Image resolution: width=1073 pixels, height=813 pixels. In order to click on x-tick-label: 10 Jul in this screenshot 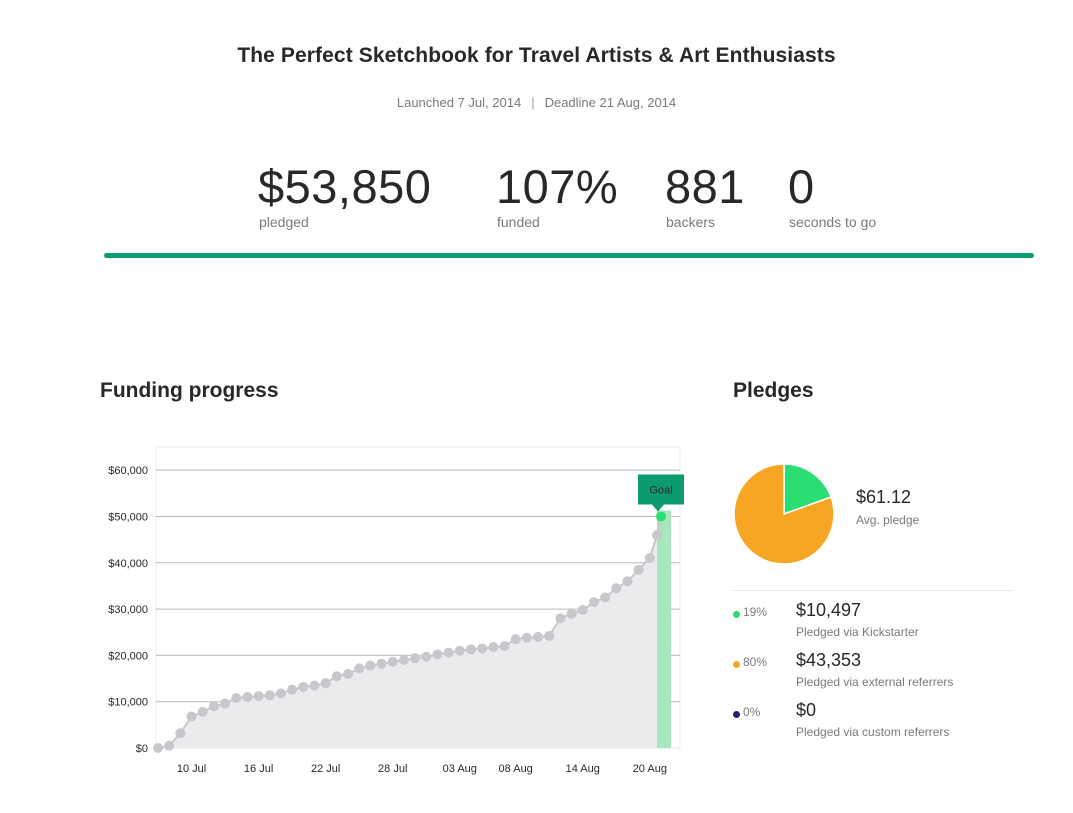, I will do `click(191, 769)`.